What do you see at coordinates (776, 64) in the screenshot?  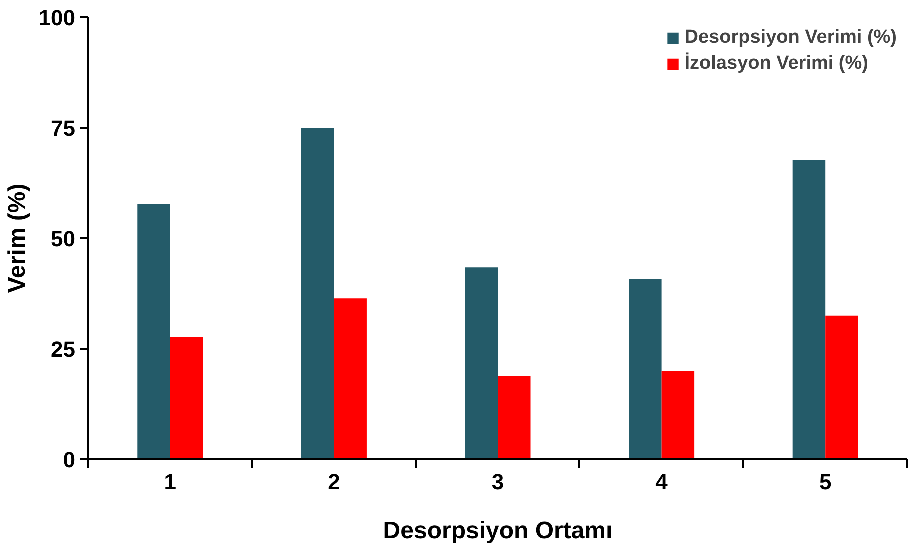 I see `legend-label: İzolasyon Verimi (%)` at bounding box center [776, 64].